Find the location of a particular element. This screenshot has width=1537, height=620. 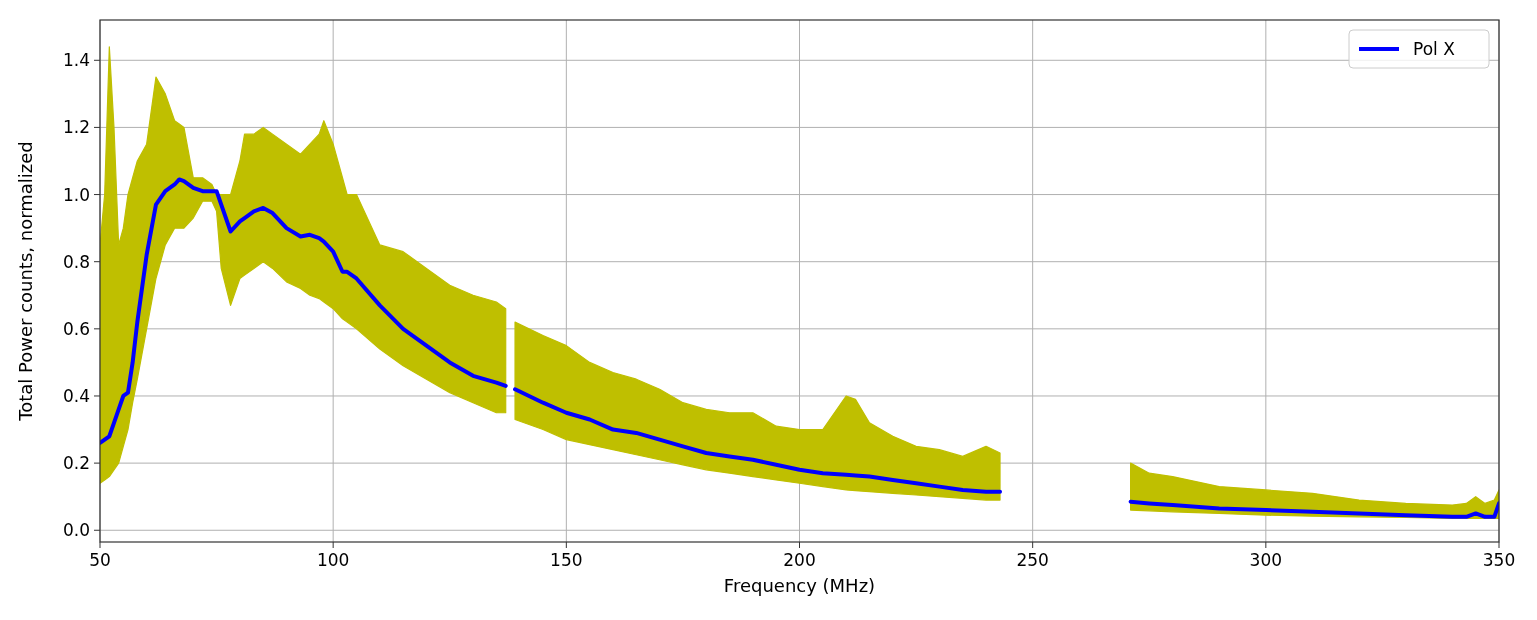

y-axis-title: Total Power counts, normalized is located at coordinates (25, 281).